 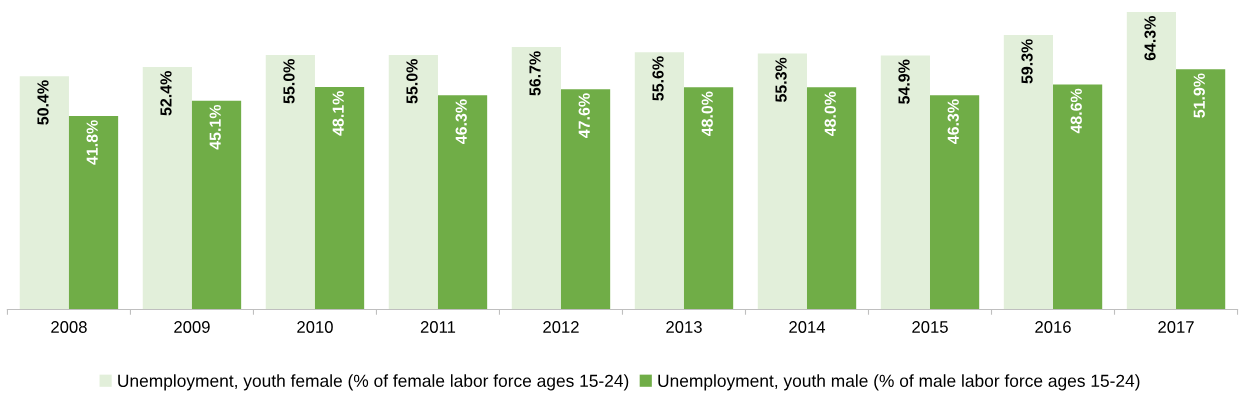 I want to click on legend-label: Unemployment, youth male (% of male labor force ages 15-24), so click(x=899, y=382).